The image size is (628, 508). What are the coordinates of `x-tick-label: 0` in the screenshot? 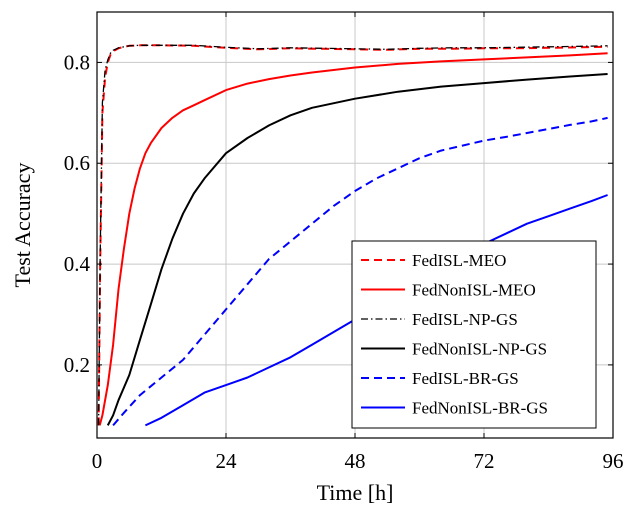 It's located at (97, 461).